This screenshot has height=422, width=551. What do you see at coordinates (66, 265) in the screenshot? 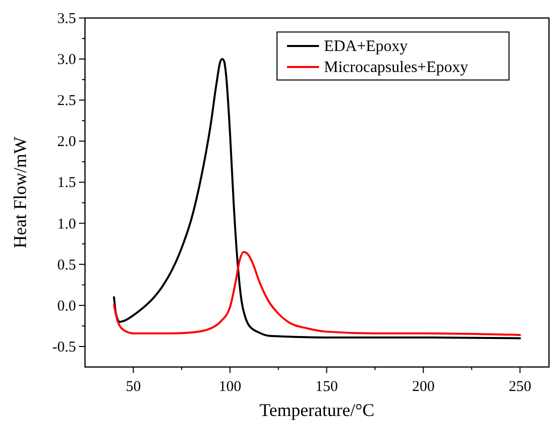
I see `y-tick-label: 0.5` at bounding box center [66, 265].